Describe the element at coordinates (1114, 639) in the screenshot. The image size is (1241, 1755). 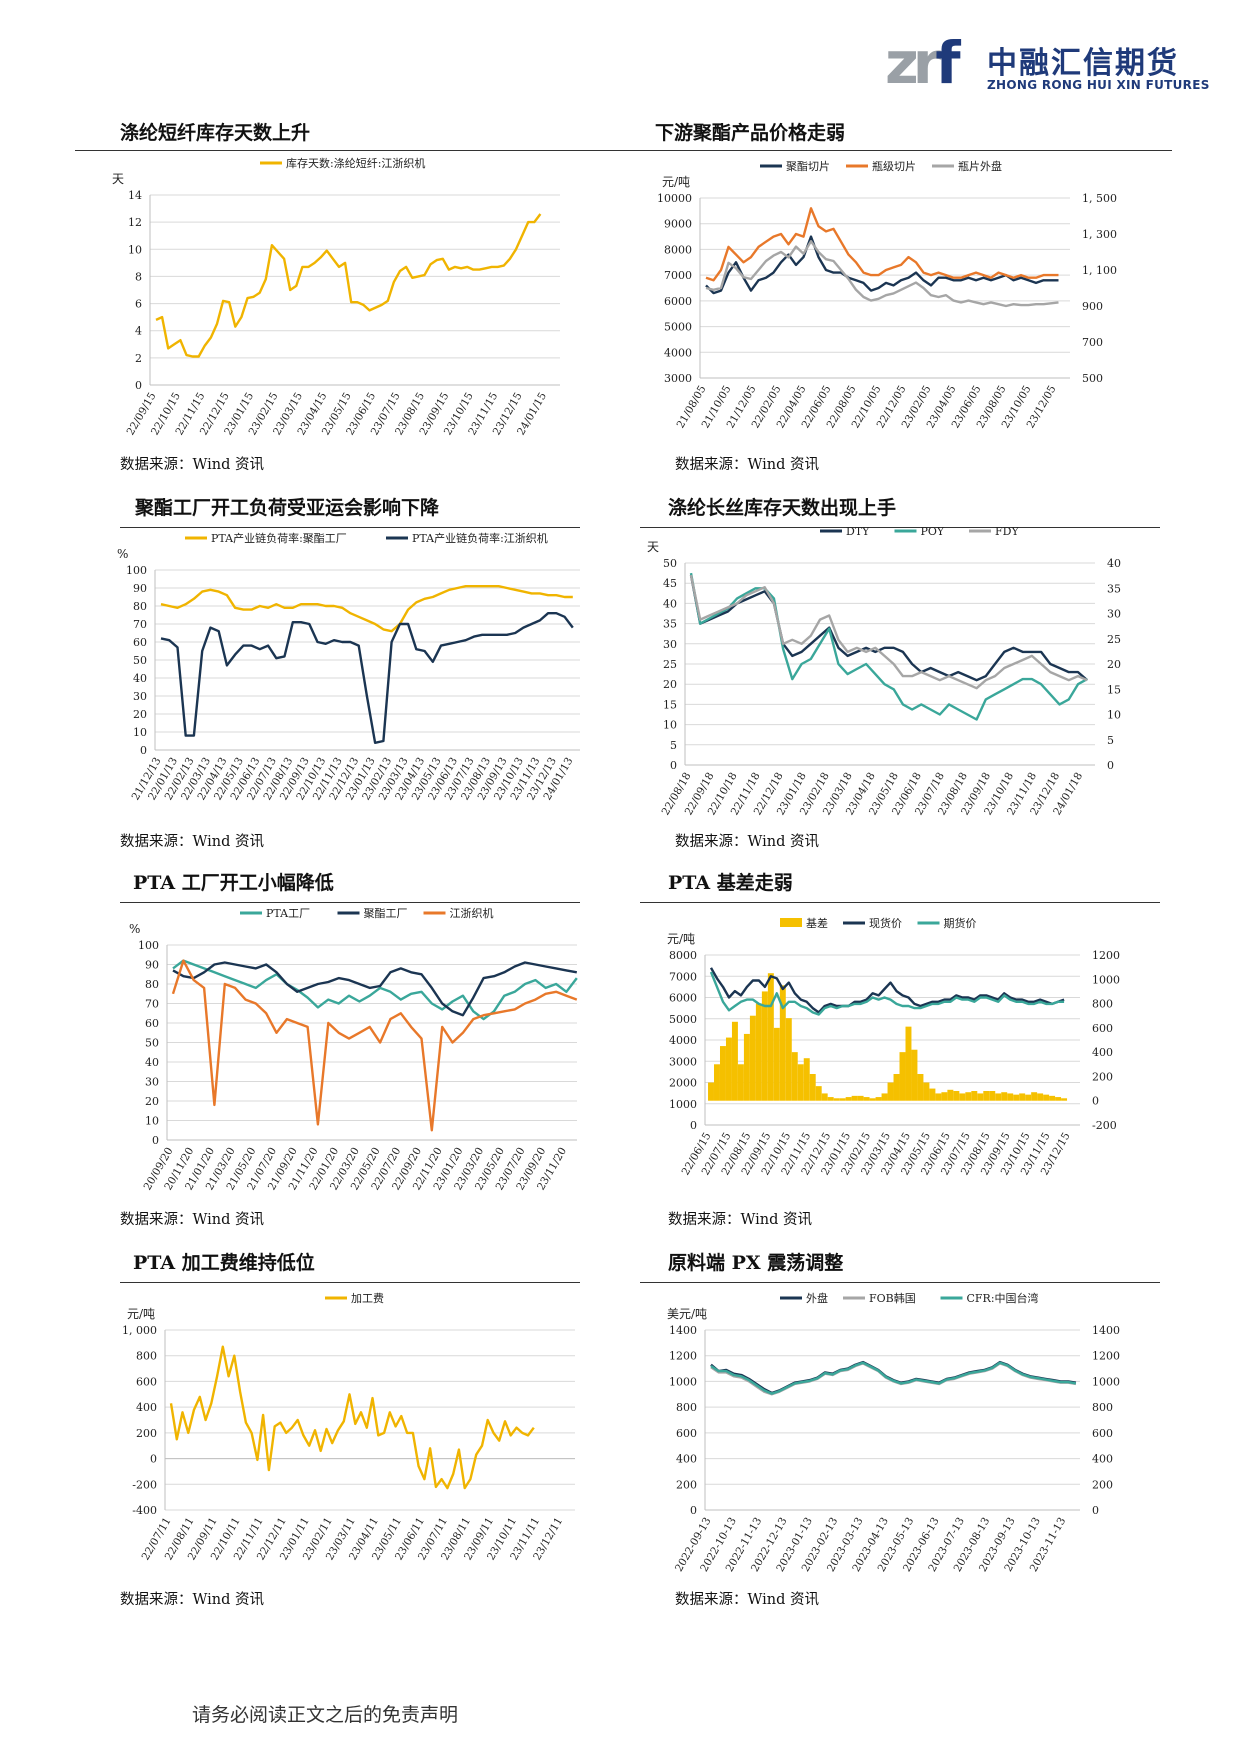
I see `y2-tick-label: 25` at that location.